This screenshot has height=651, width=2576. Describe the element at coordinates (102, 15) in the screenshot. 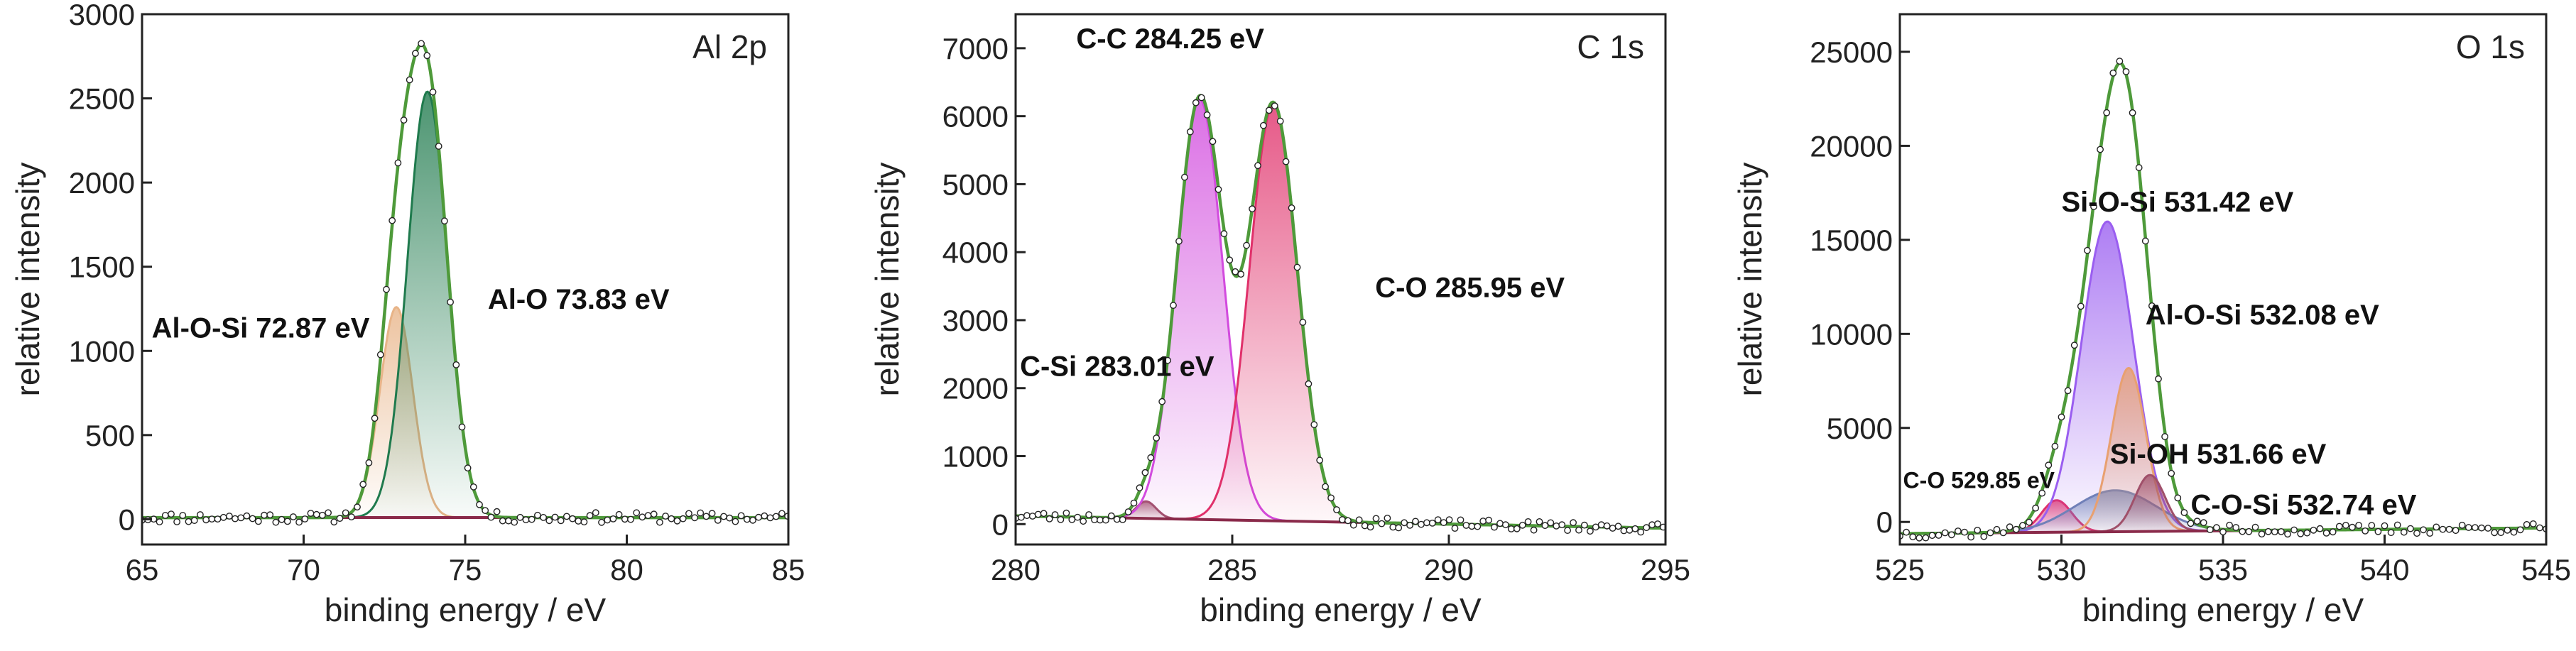

I see `y-tick-label: 3000` at that location.